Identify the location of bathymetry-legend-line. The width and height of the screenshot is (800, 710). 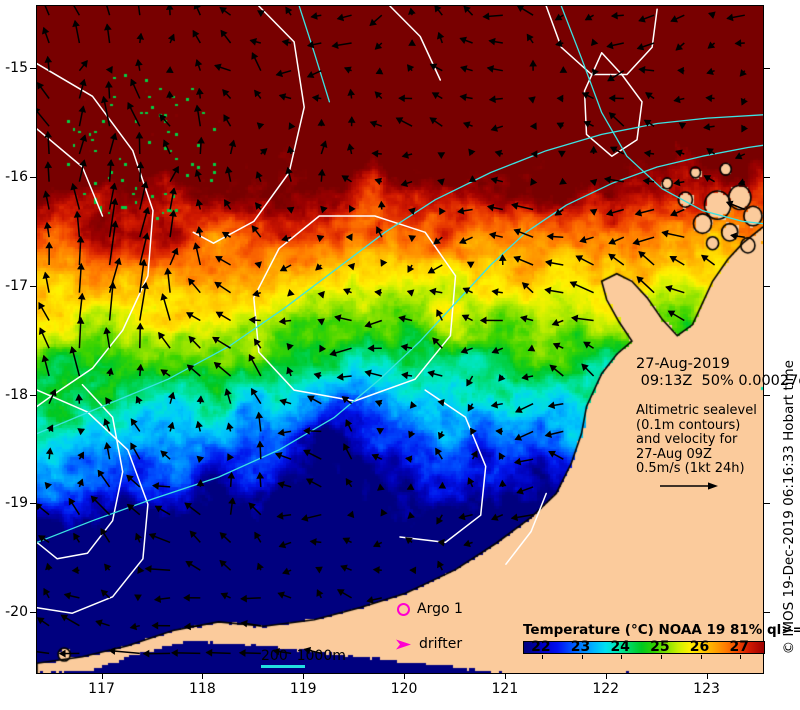
(283, 666).